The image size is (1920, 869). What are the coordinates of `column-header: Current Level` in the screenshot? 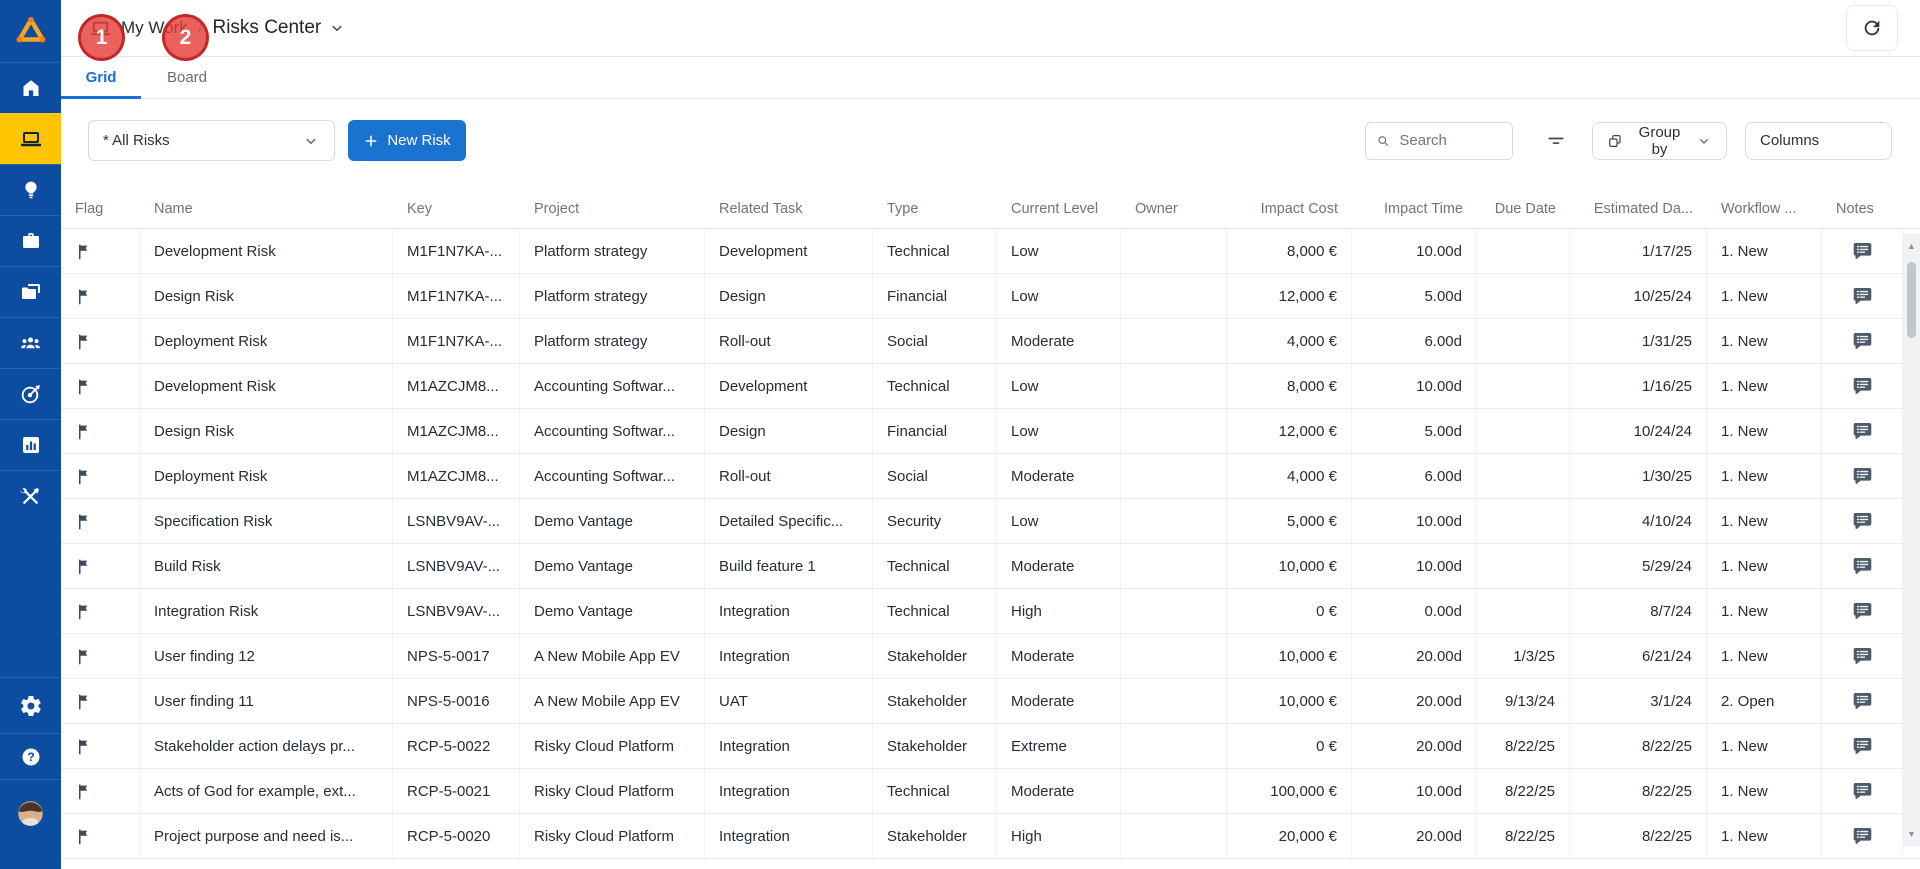 It's located at (1055, 209).